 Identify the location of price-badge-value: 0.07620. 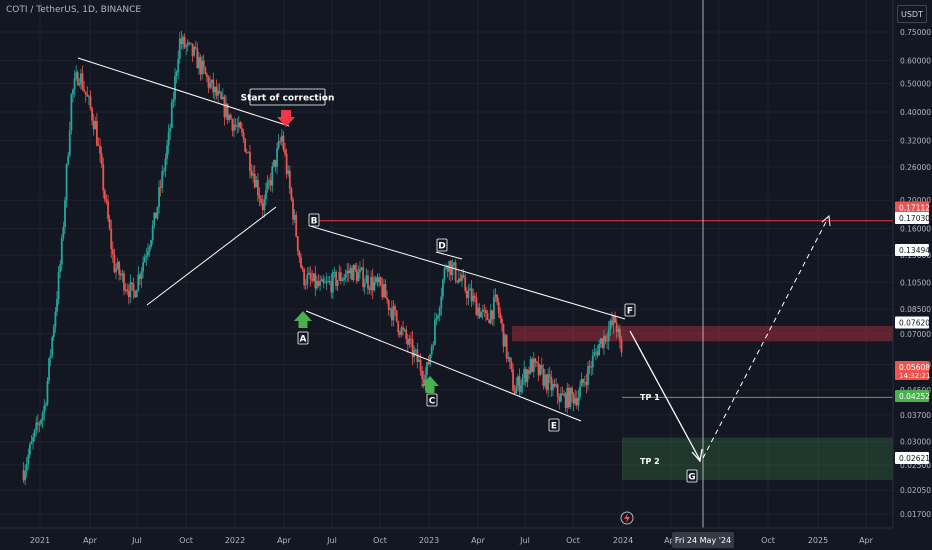
(914, 323).